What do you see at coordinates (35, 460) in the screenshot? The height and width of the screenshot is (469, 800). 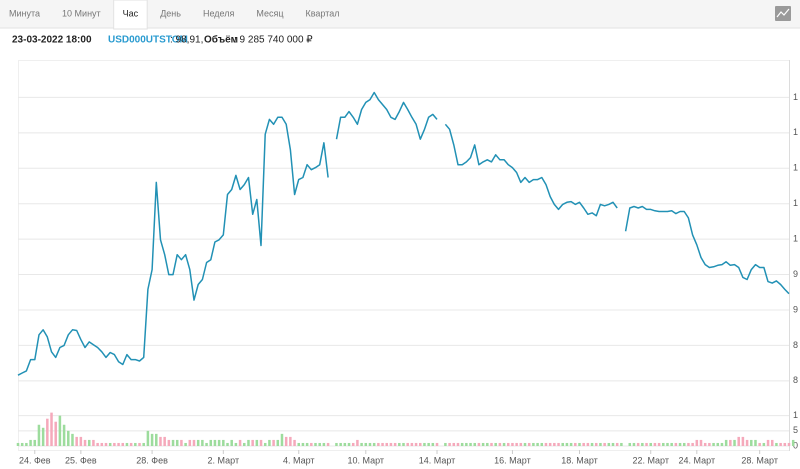 I see `x-tick-label: 24. Фев` at bounding box center [35, 460].